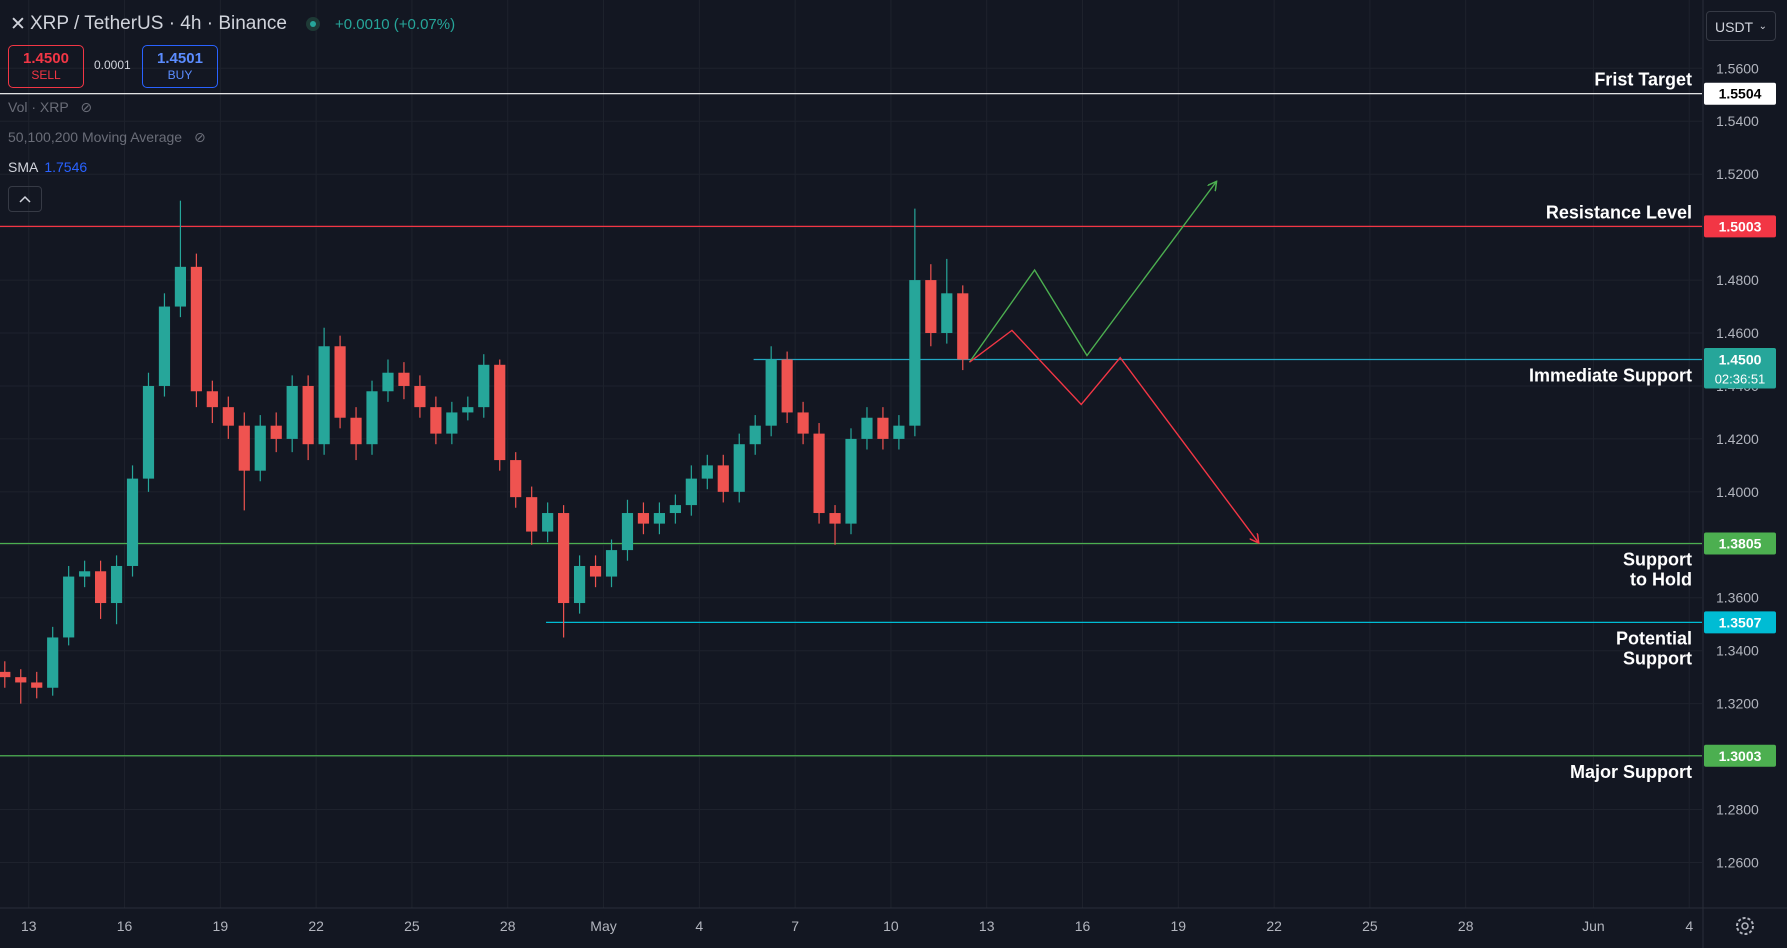  What do you see at coordinates (1737, 280) in the screenshot?
I see `y-tick-label: 1.4800` at bounding box center [1737, 280].